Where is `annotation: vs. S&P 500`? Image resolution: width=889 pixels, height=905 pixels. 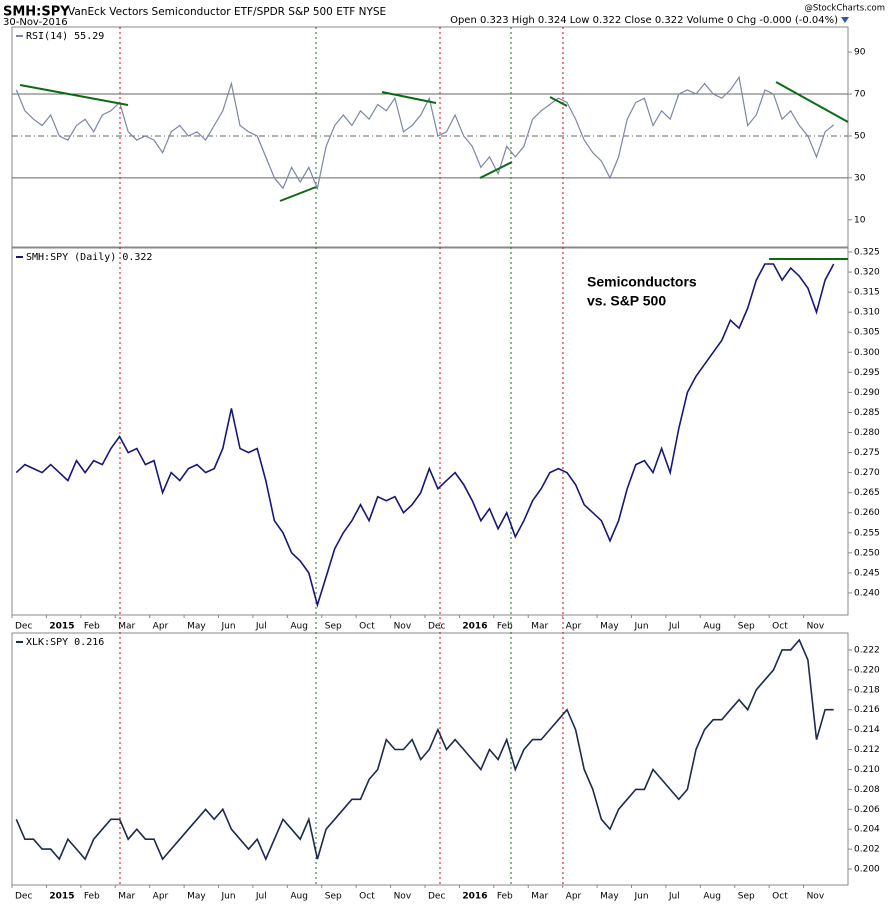
annotation: vs. S&P 500 is located at coordinates (626, 301).